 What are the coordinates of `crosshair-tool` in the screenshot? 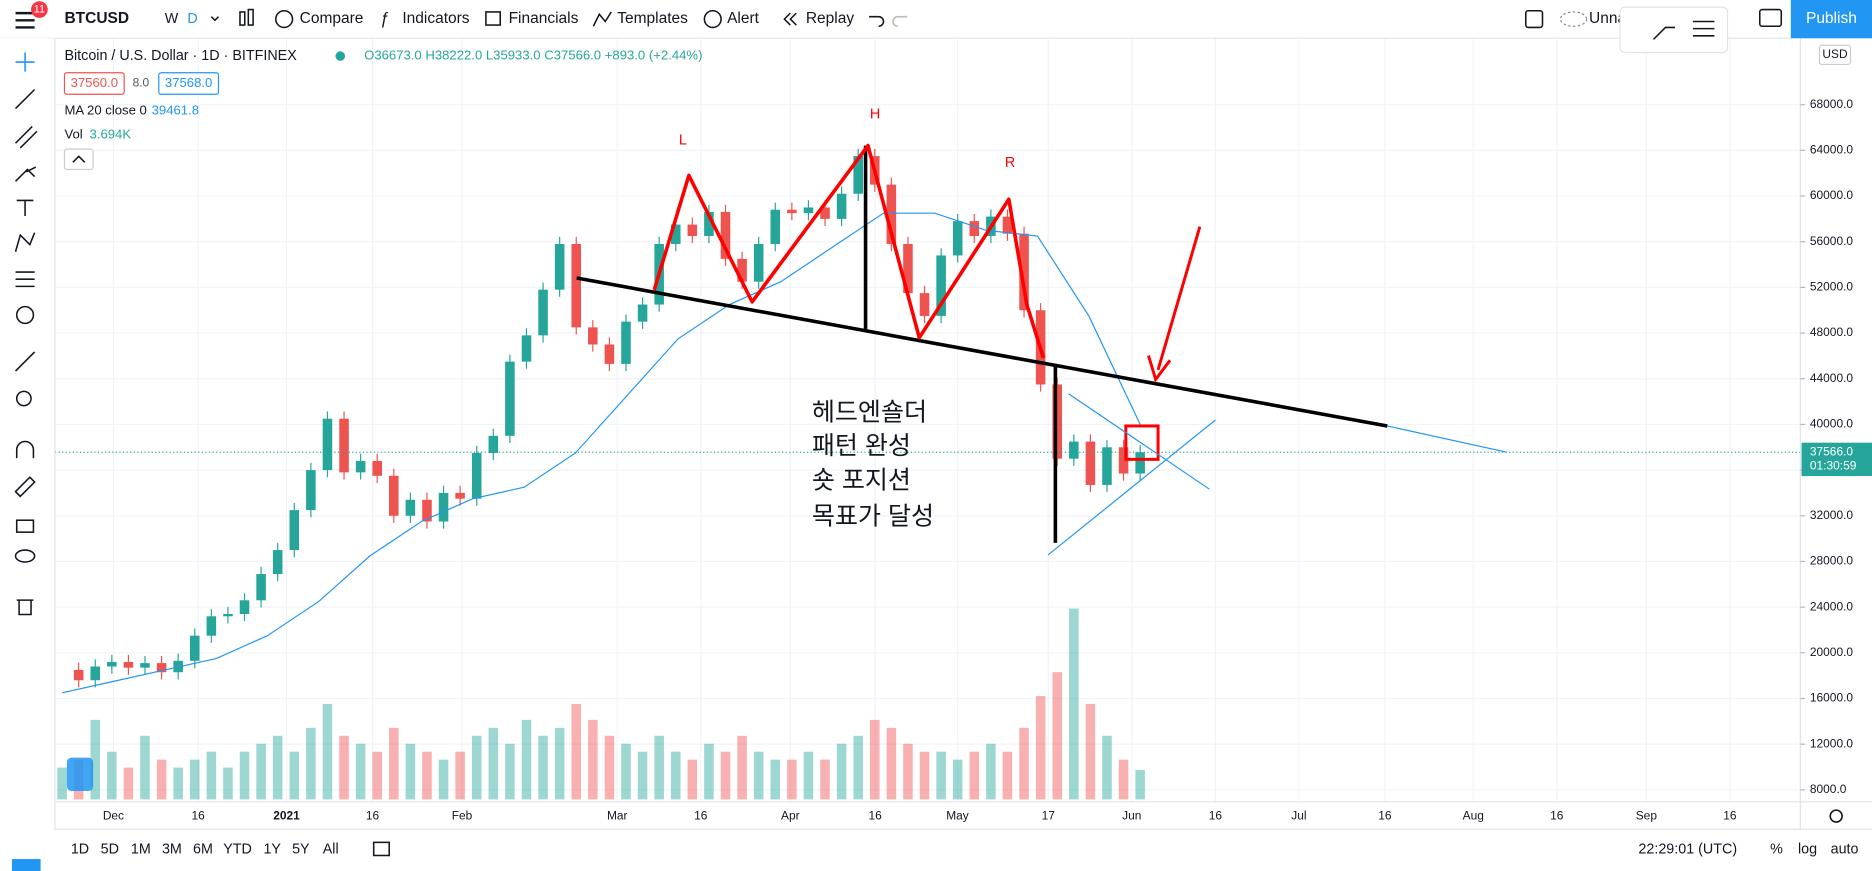 It's located at (25, 62).